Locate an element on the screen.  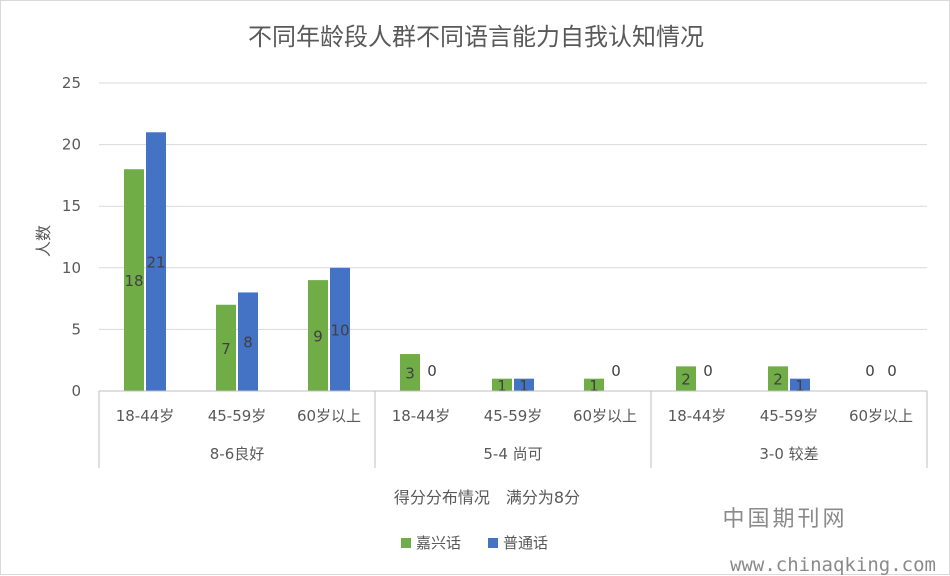
y-tick-label: 5 is located at coordinates (76, 329).